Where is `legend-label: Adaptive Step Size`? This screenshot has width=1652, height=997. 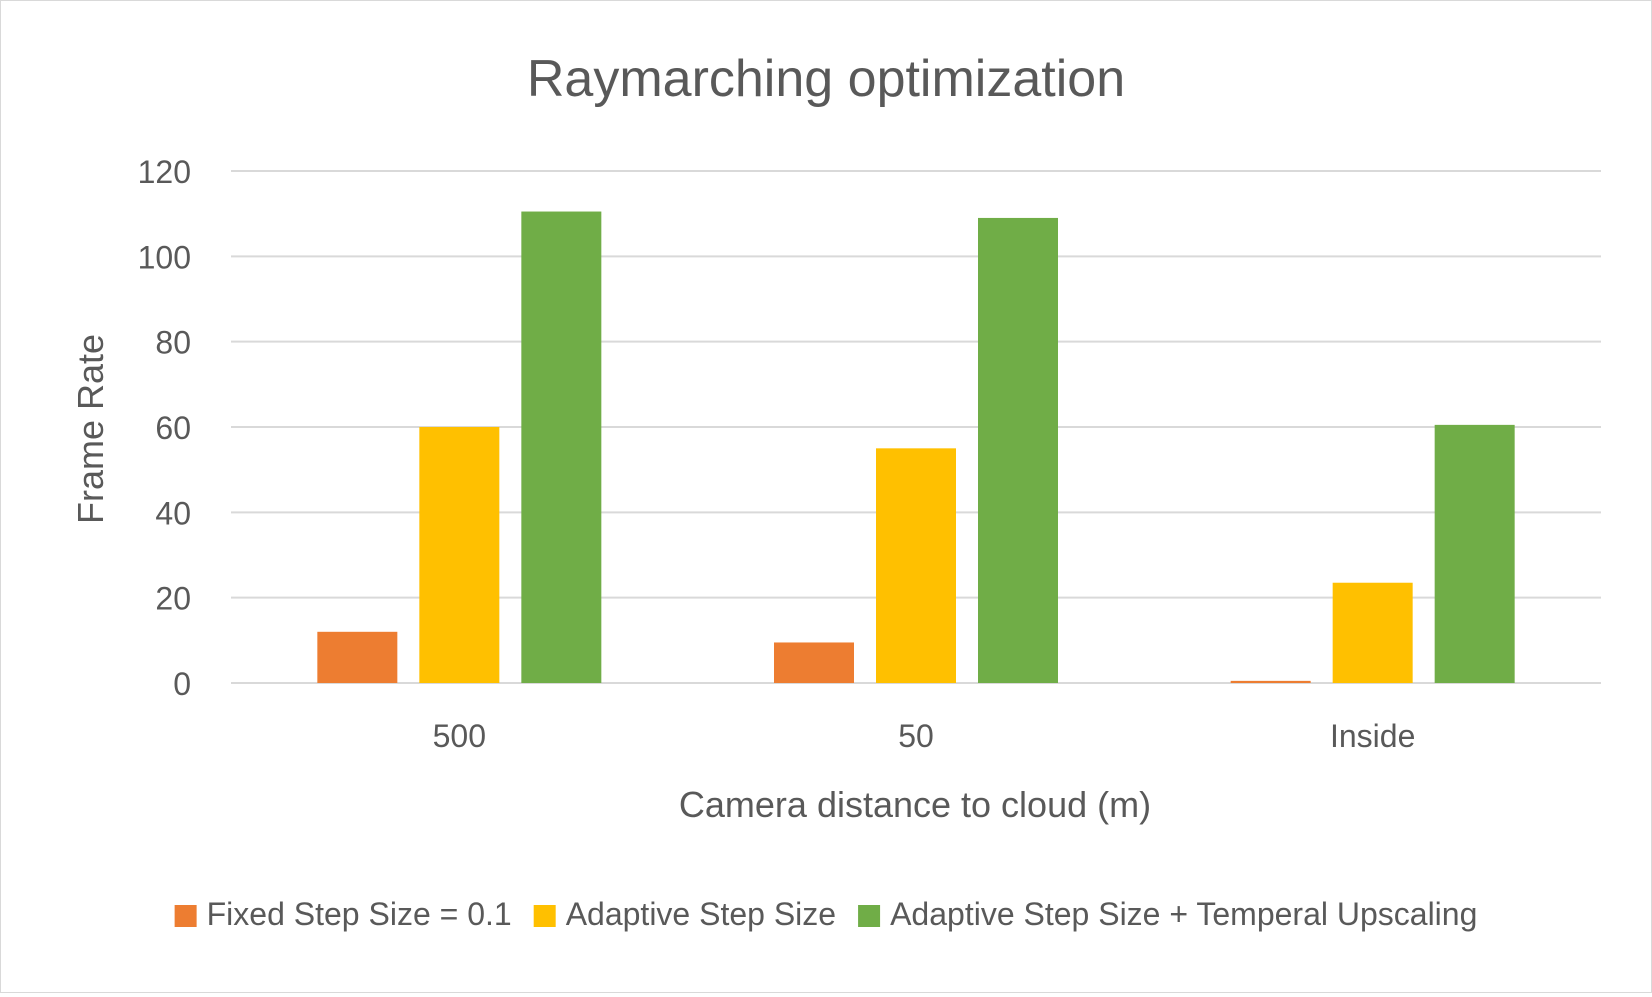 legend-label: Adaptive Step Size is located at coordinates (701, 914).